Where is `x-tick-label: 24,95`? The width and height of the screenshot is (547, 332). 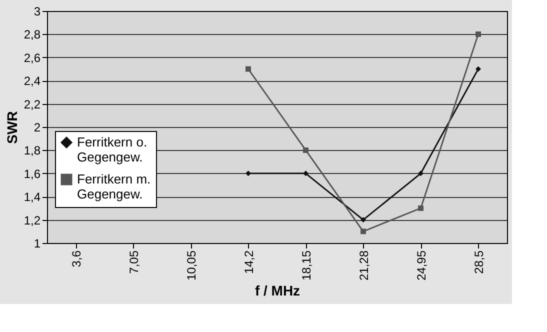 x-tick-label: 24,95 is located at coordinates (421, 265).